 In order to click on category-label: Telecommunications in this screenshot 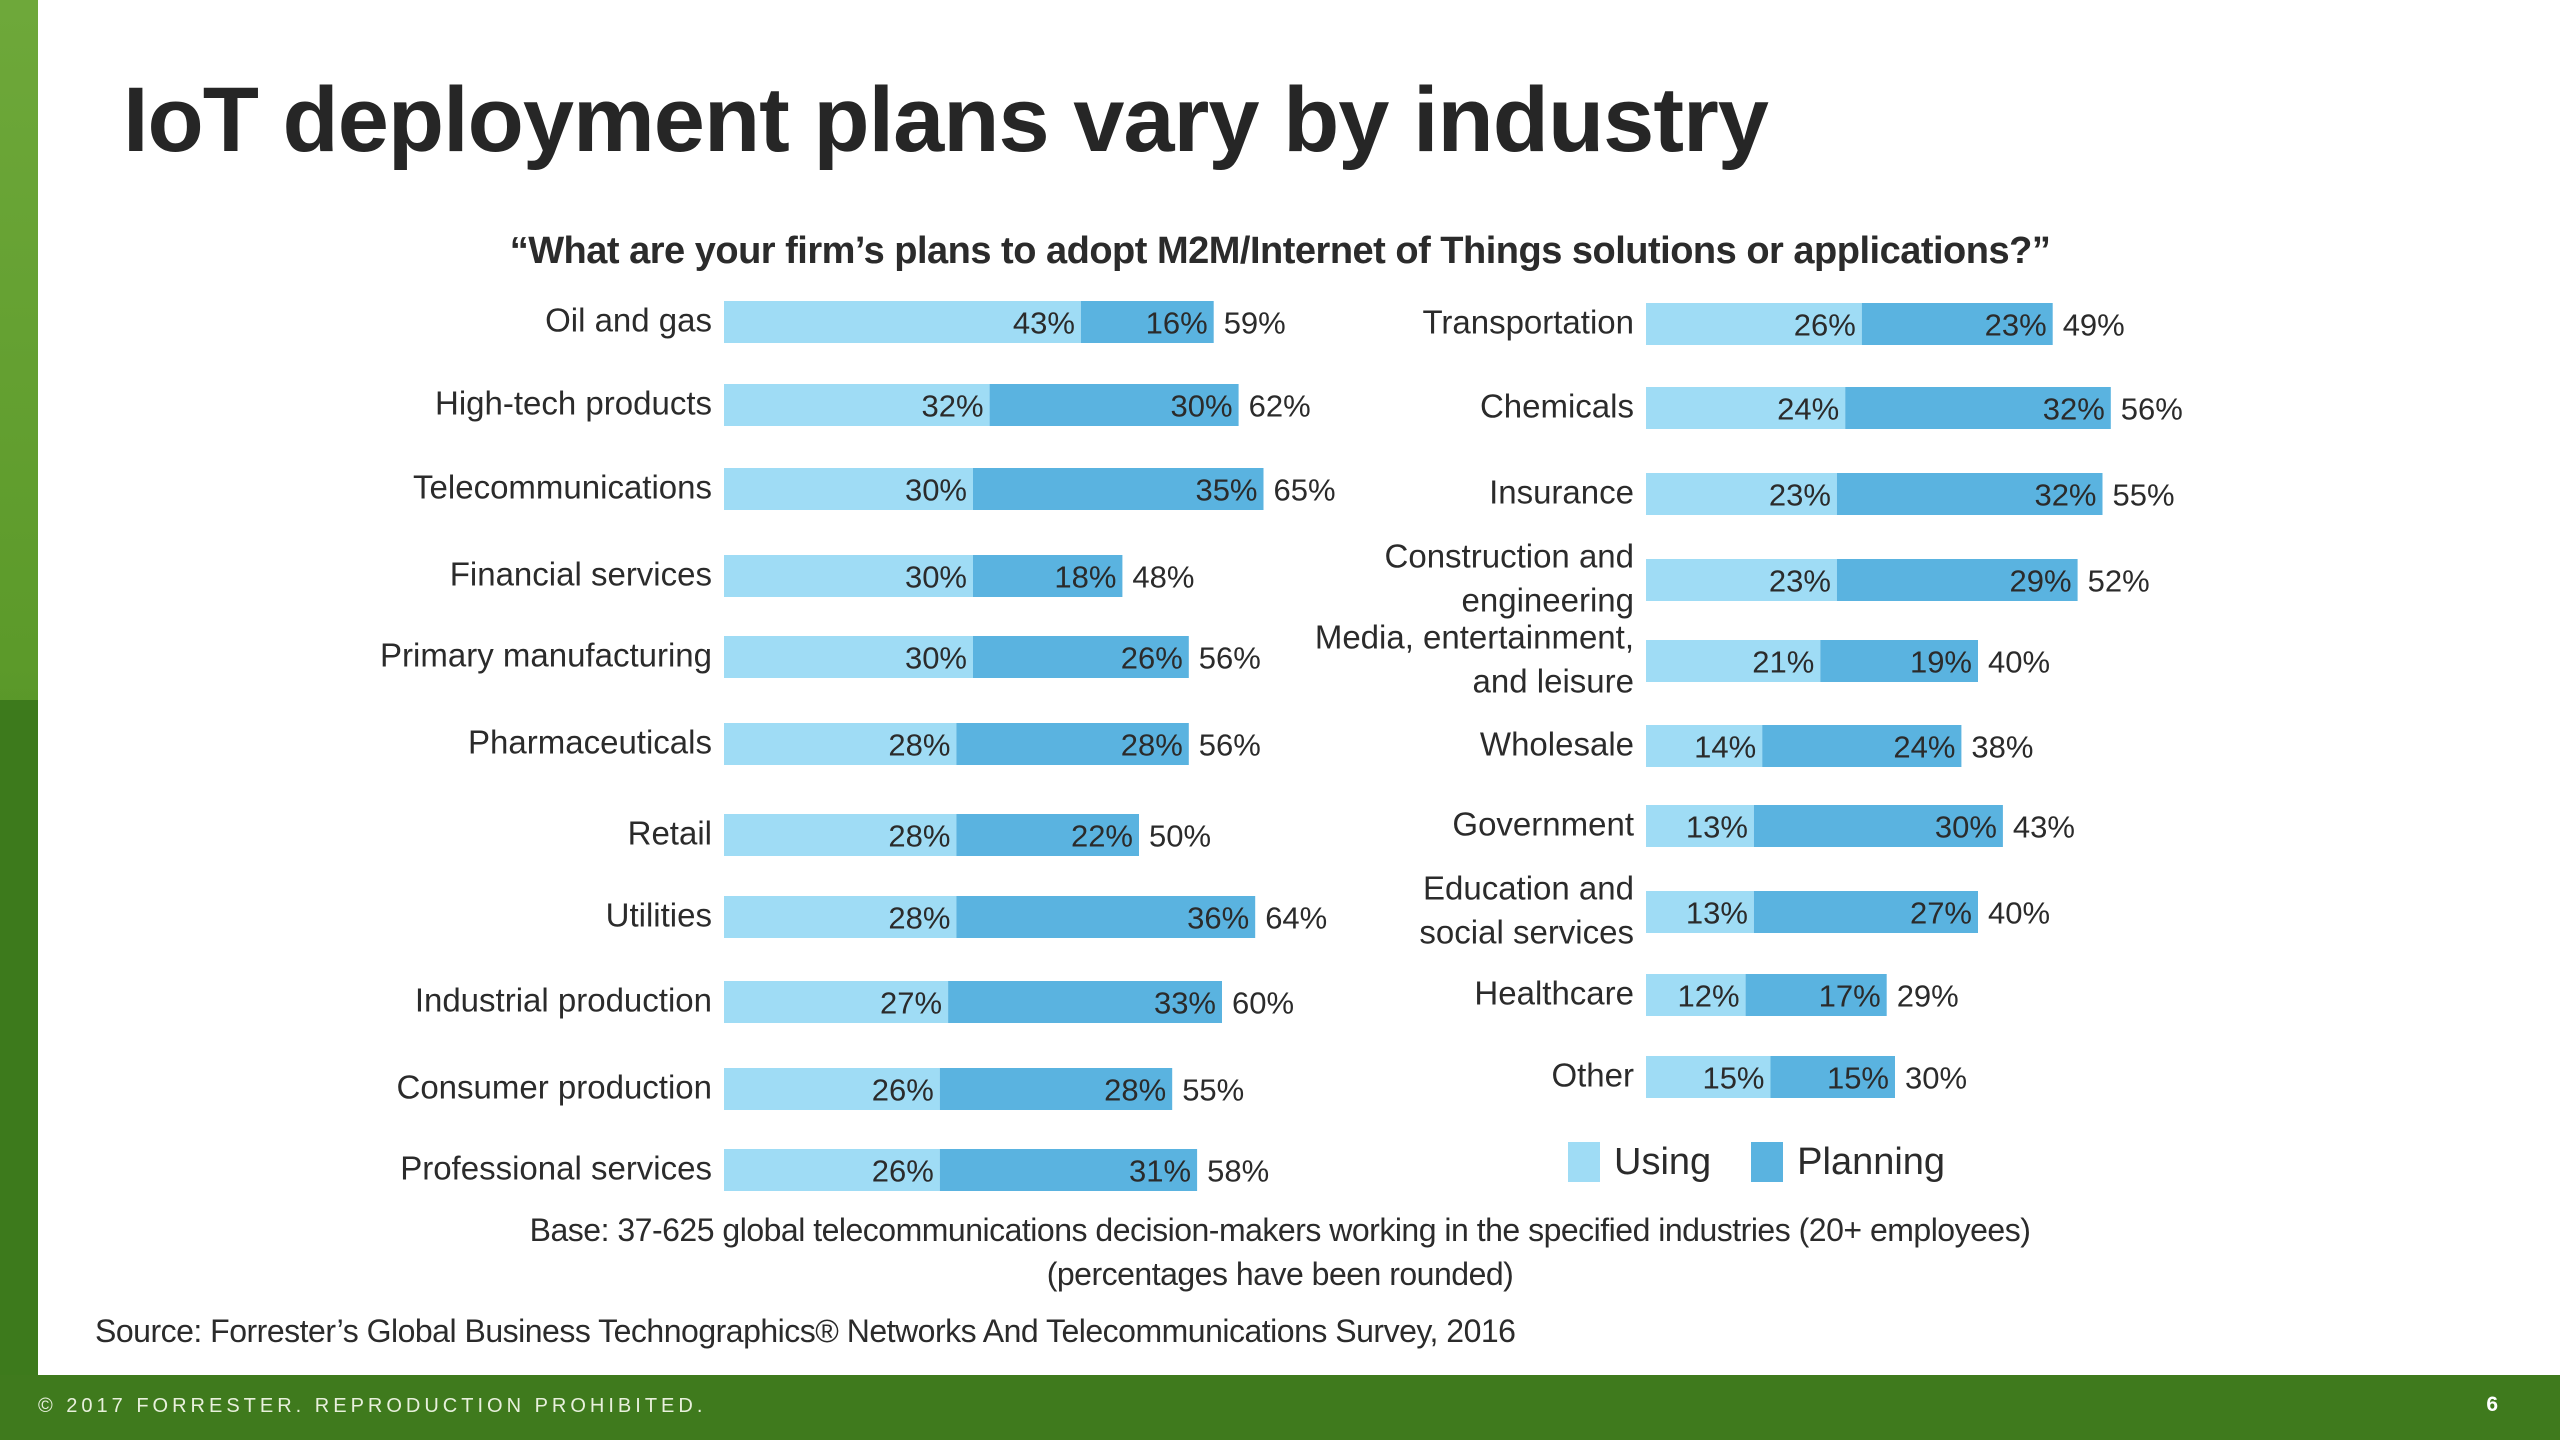, I will do `click(562, 487)`.